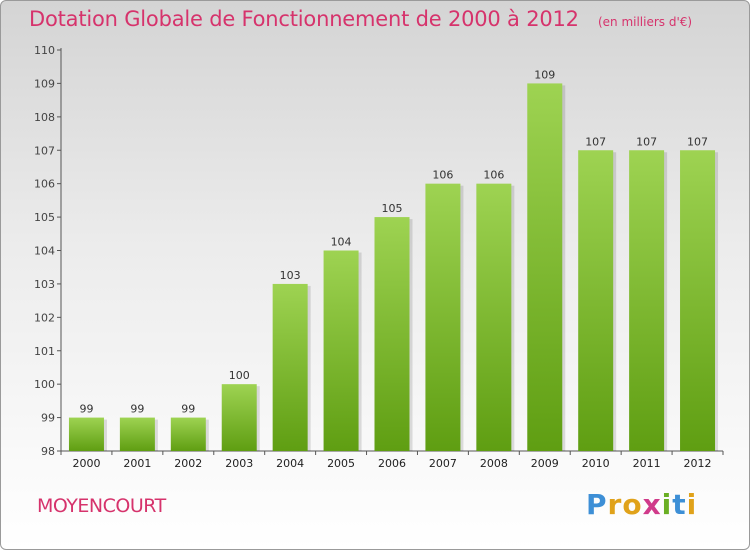 Image resolution: width=750 pixels, height=550 pixels. I want to click on x-tick-label: 2002, so click(188, 463).